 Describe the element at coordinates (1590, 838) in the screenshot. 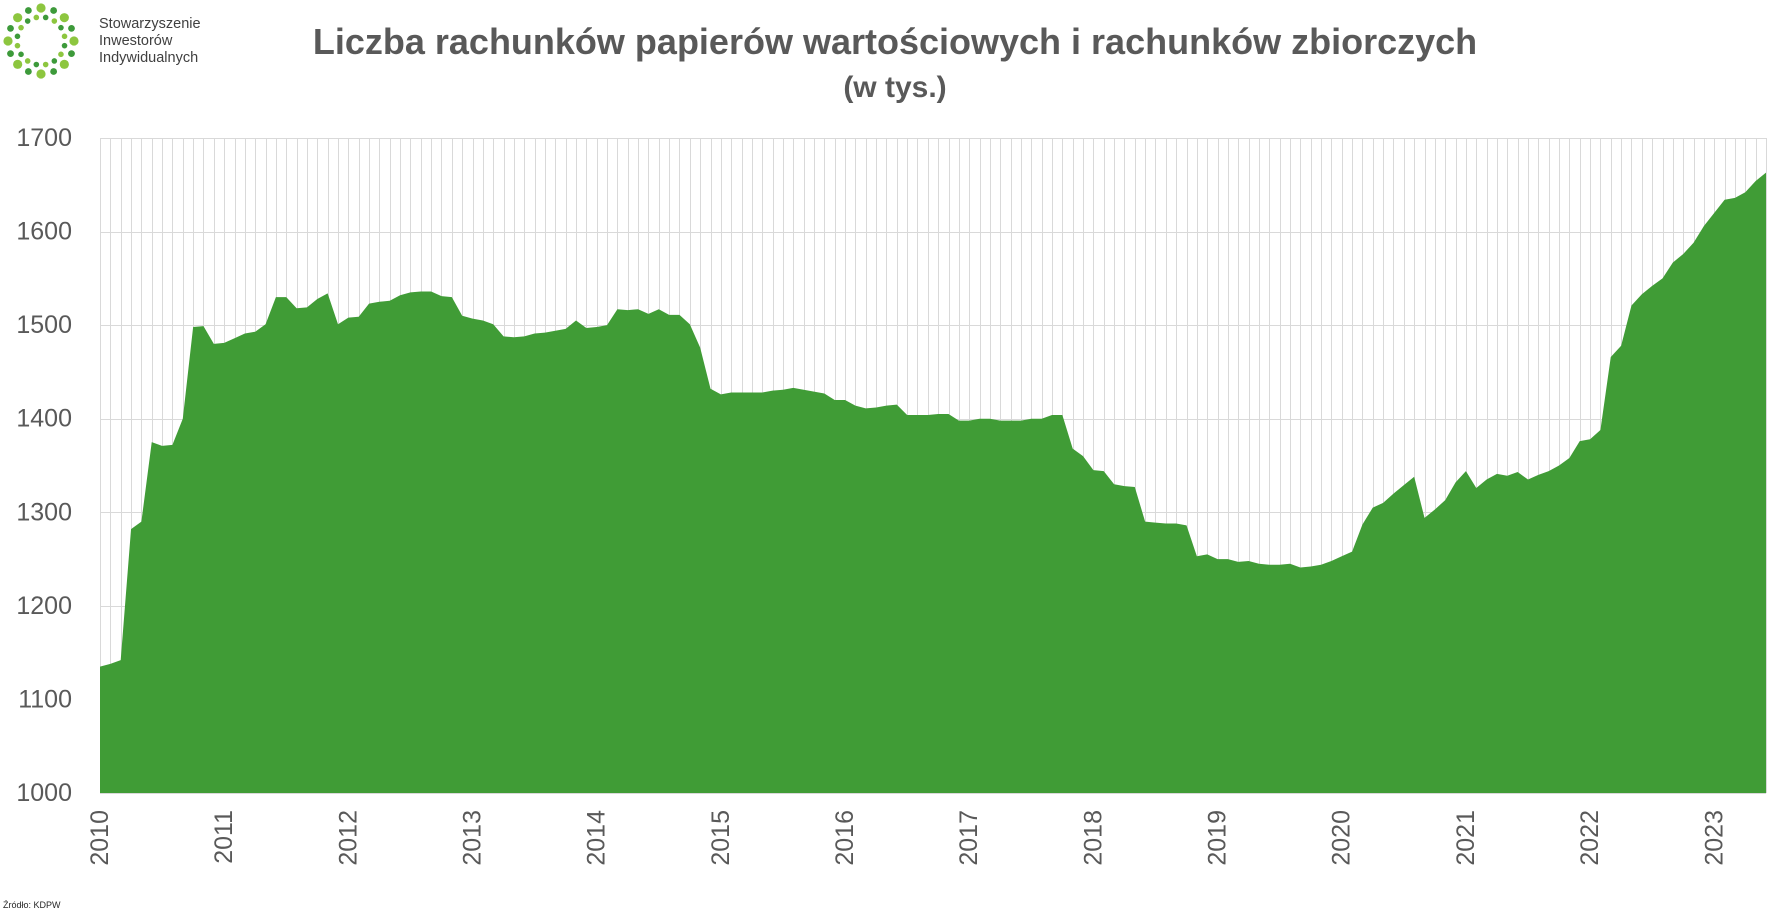

I see `x-tick-label: 2022` at that location.